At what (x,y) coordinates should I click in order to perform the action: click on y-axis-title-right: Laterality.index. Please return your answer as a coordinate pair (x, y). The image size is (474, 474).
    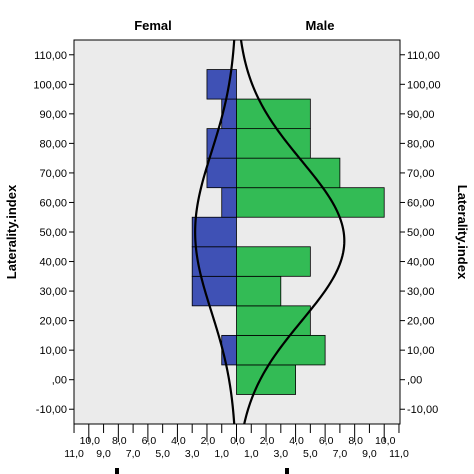
    Looking at the image, I should click on (462, 232).